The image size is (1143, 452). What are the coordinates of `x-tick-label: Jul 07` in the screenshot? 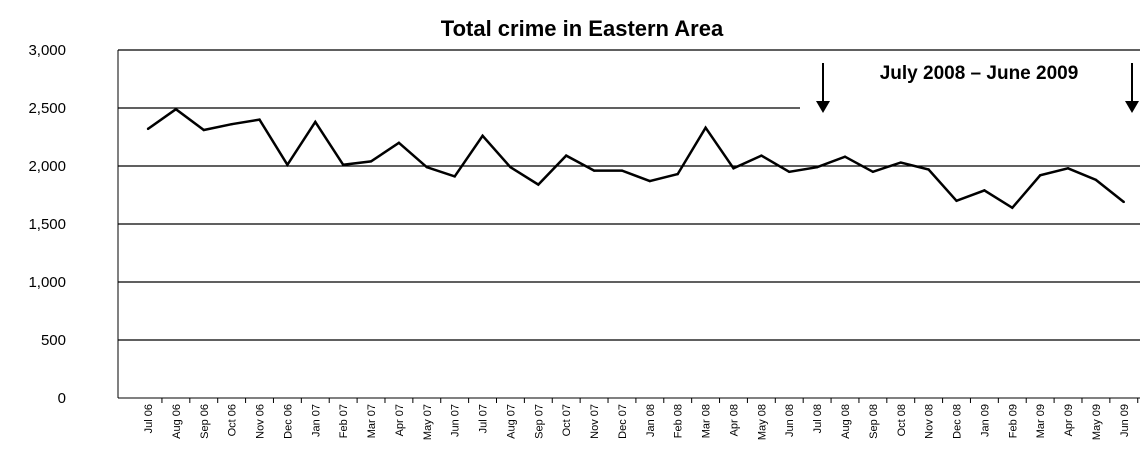 It's located at (484, 418).